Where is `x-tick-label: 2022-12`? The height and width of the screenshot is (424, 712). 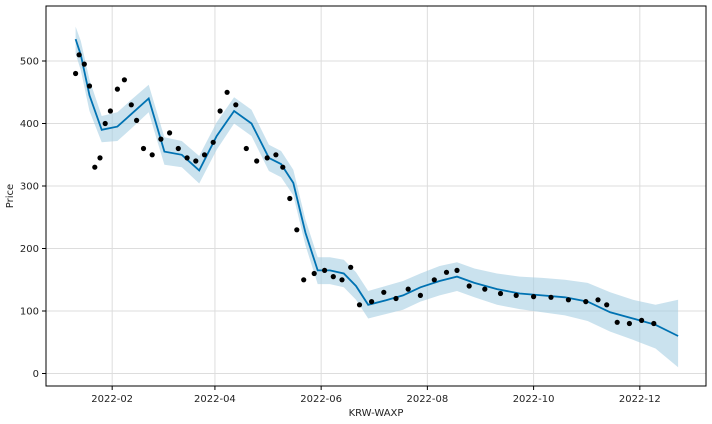
x-tick-label: 2022-12 is located at coordinates (640, 399).